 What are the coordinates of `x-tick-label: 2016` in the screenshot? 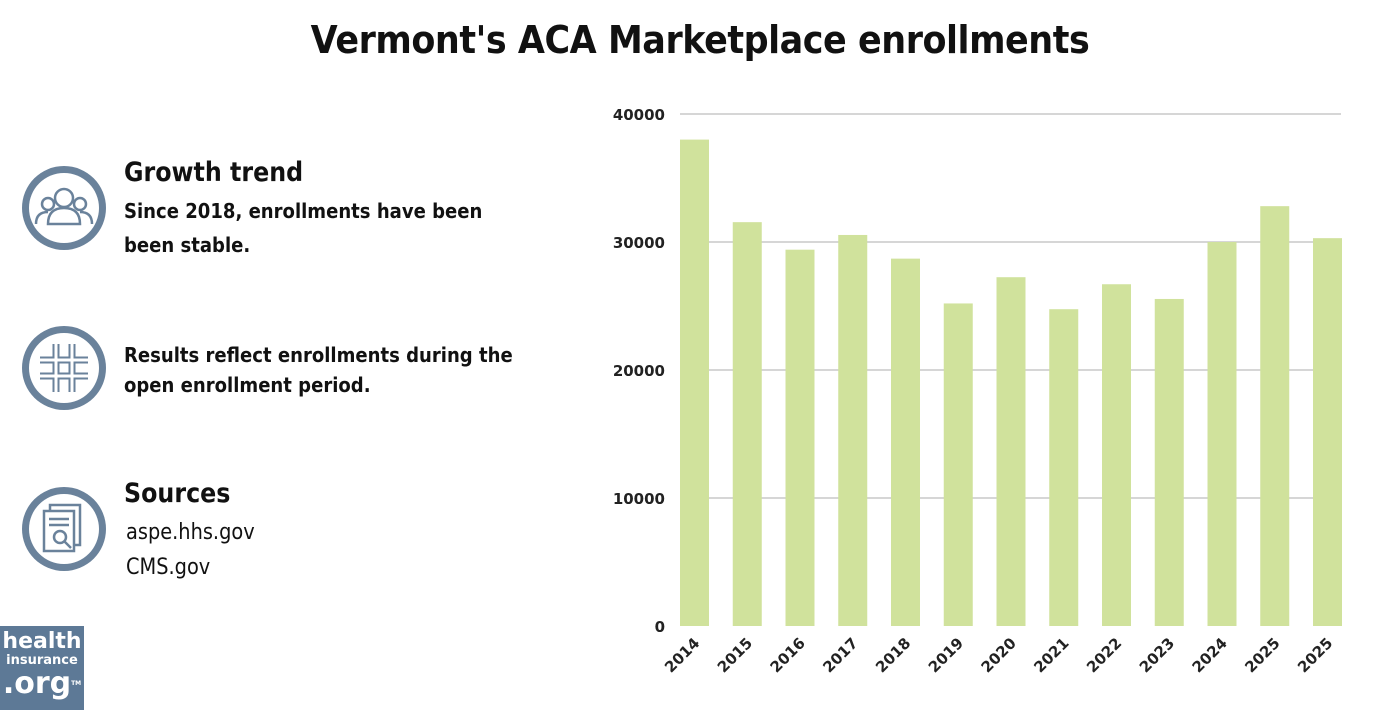 It's located at (788, 655).